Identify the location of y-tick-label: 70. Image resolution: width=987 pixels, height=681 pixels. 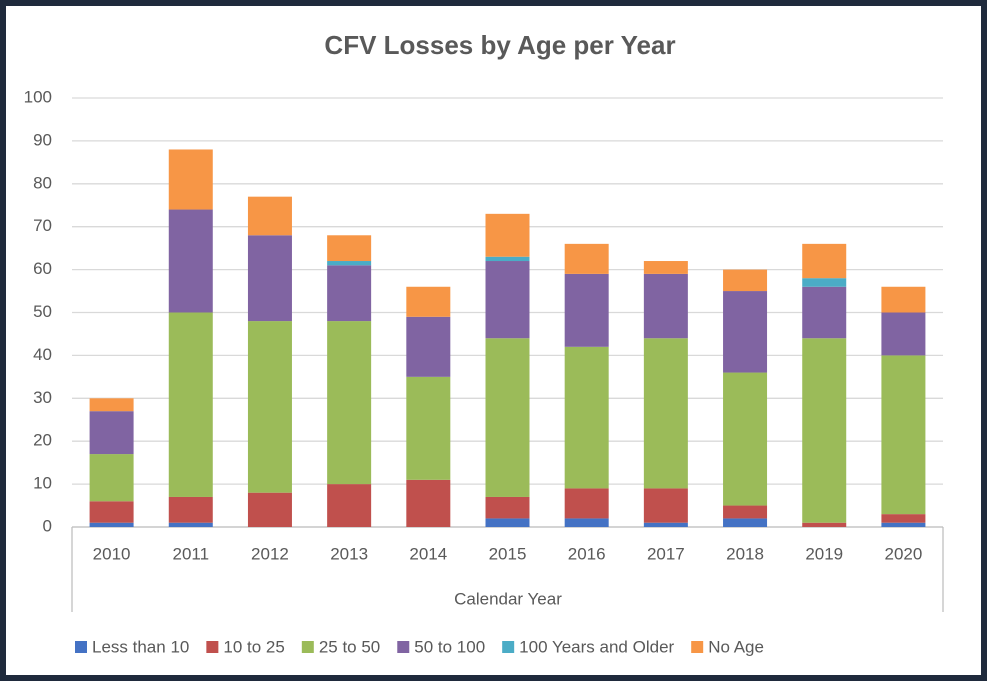
(42, 225).